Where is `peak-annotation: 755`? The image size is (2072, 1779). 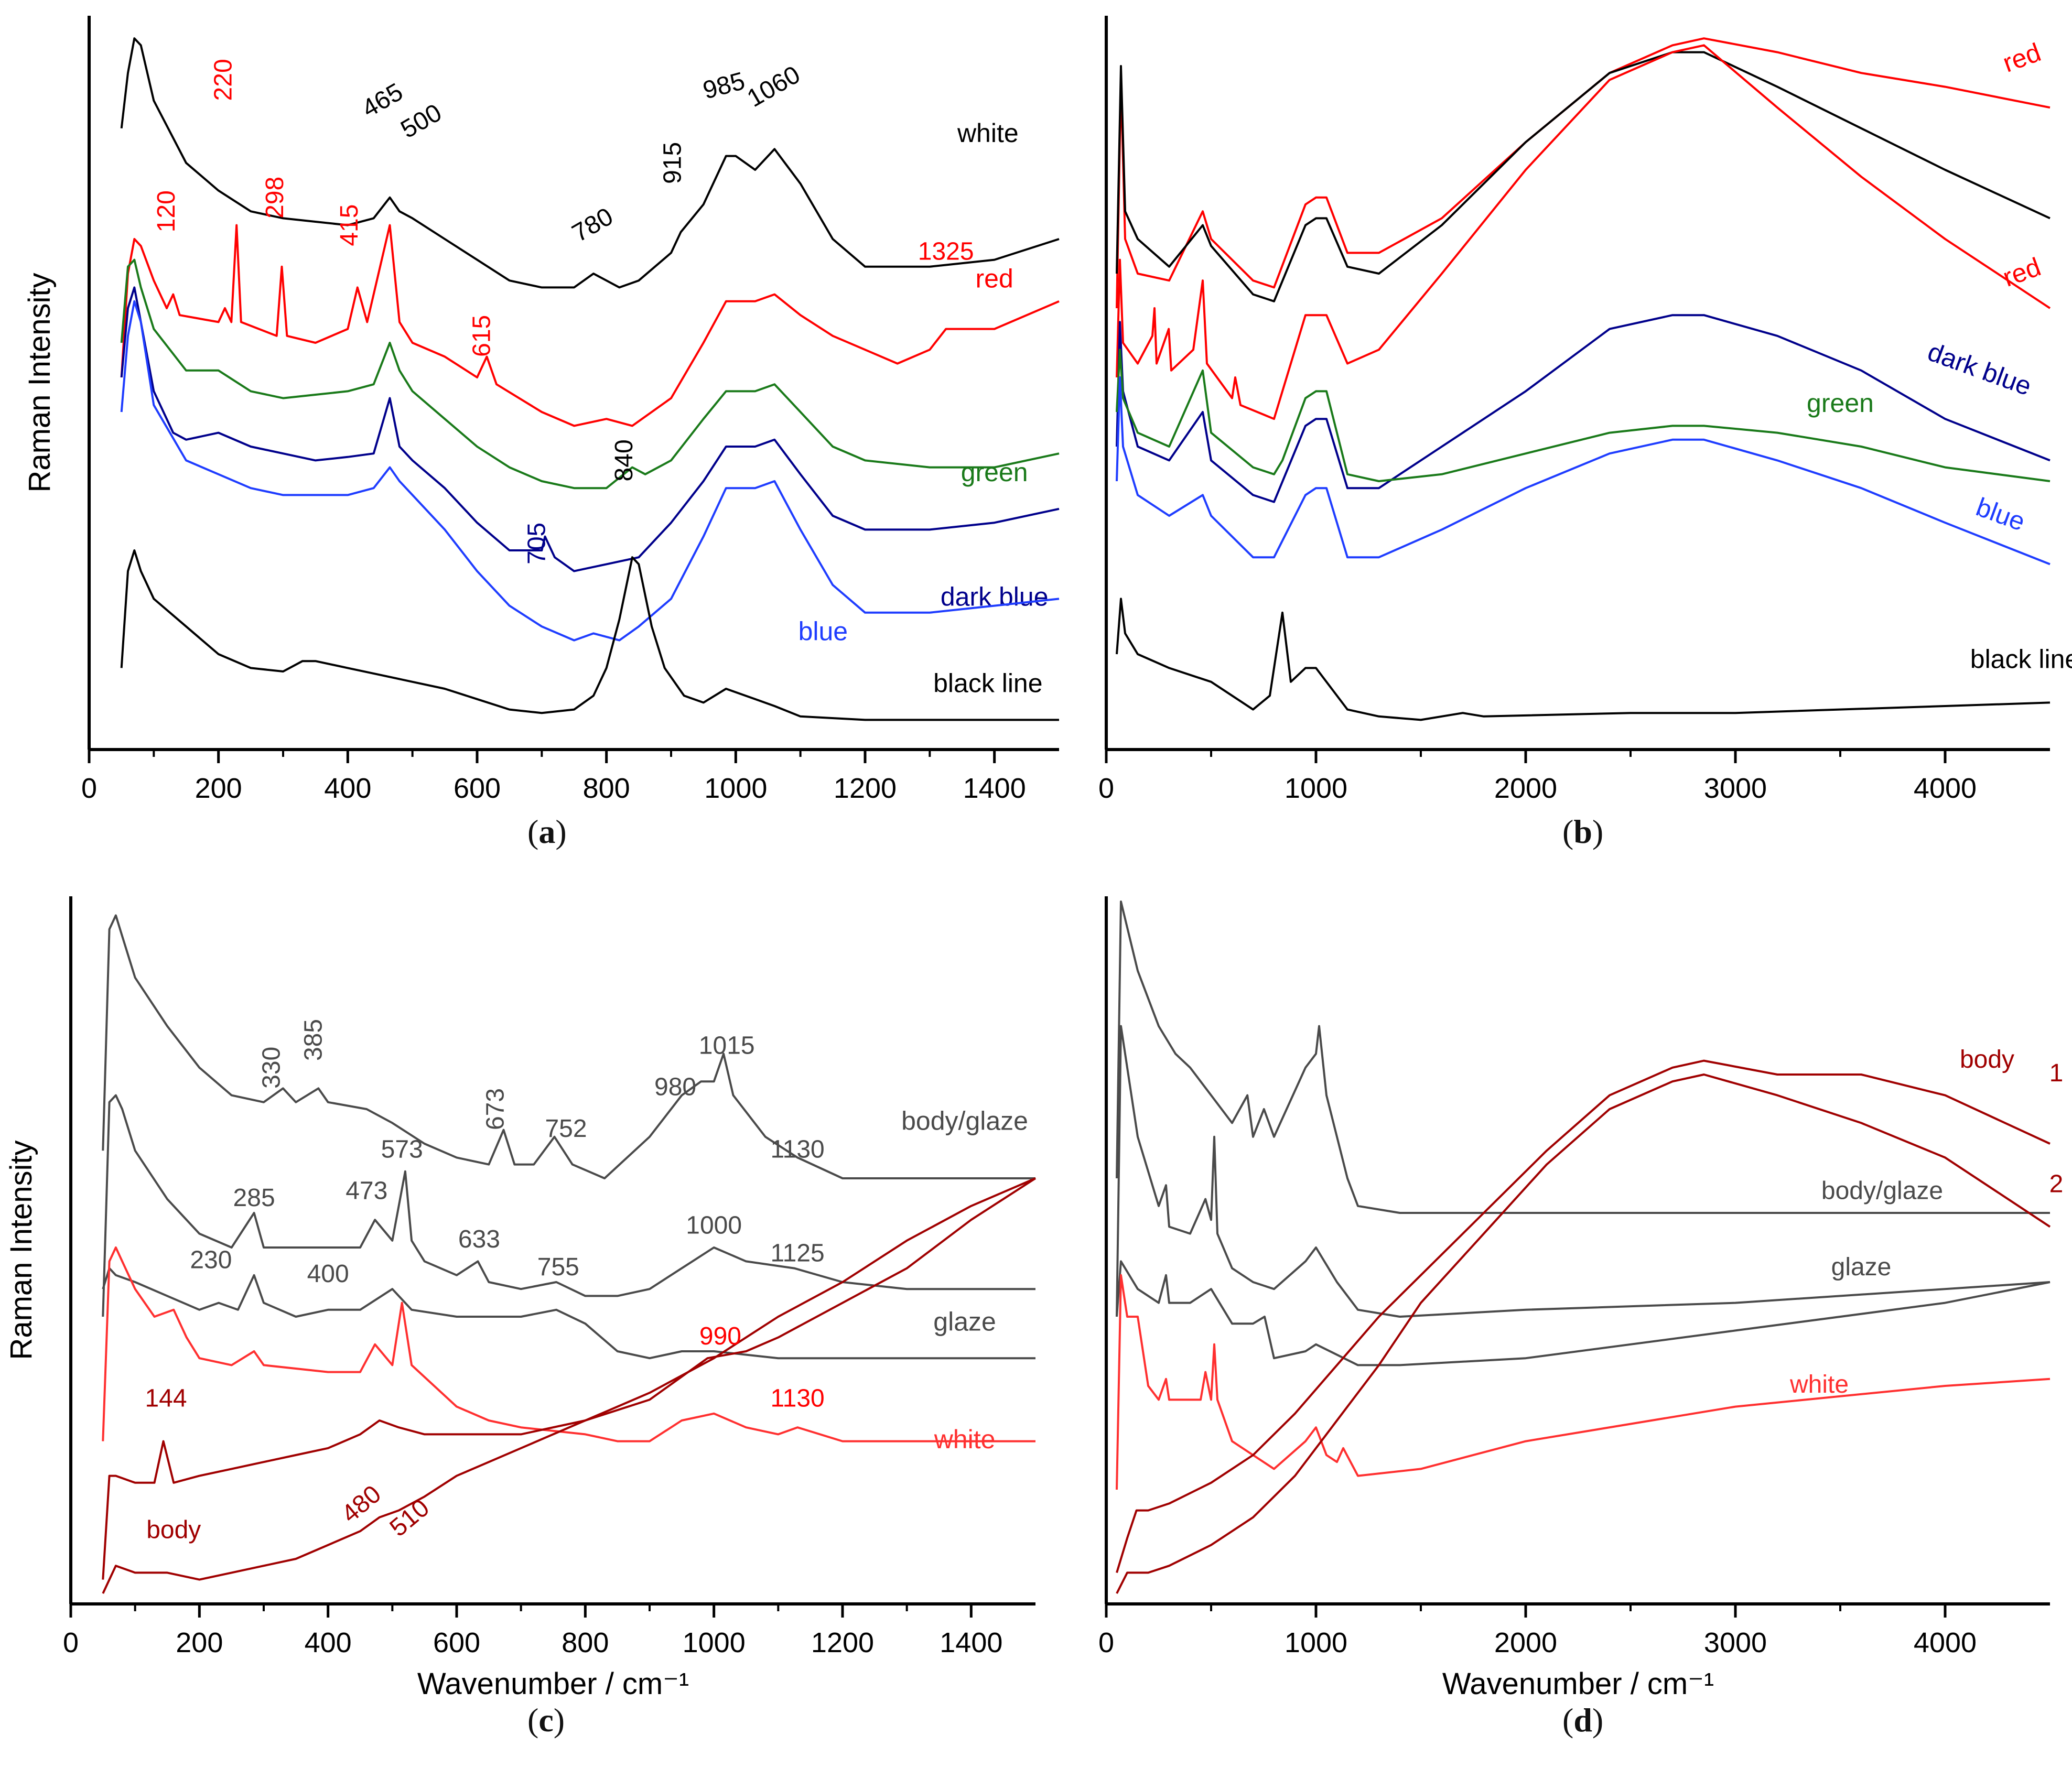
peak-annotation: 755 is located at coordinates (558, 1267).